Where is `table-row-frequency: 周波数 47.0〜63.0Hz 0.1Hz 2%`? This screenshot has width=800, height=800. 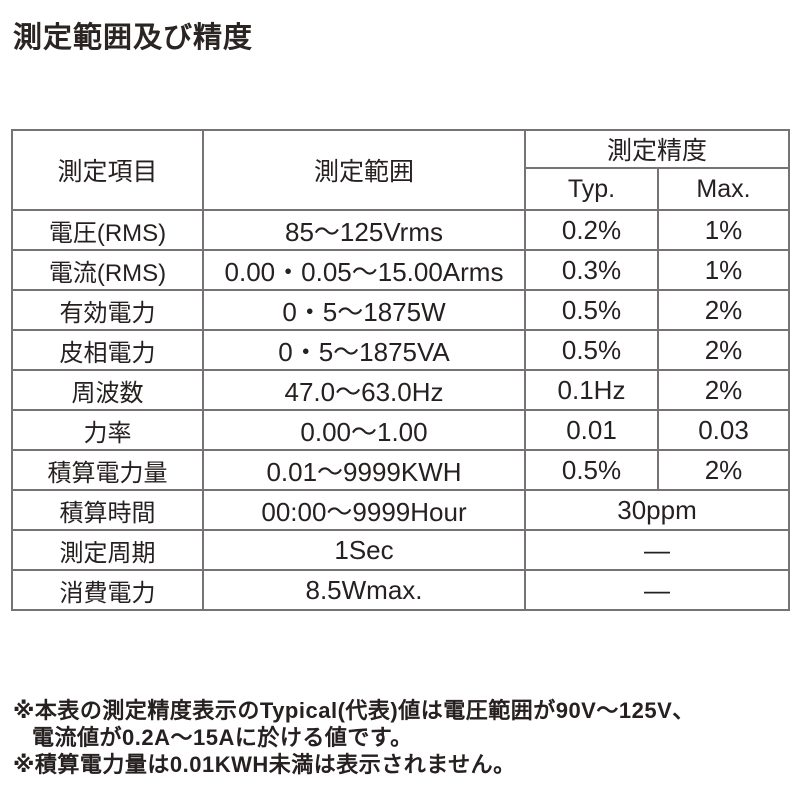
table-row-frequency: 周波数 47.0〜63.0Hz 0.1Hz 2% is located at coordinates (401, 390).